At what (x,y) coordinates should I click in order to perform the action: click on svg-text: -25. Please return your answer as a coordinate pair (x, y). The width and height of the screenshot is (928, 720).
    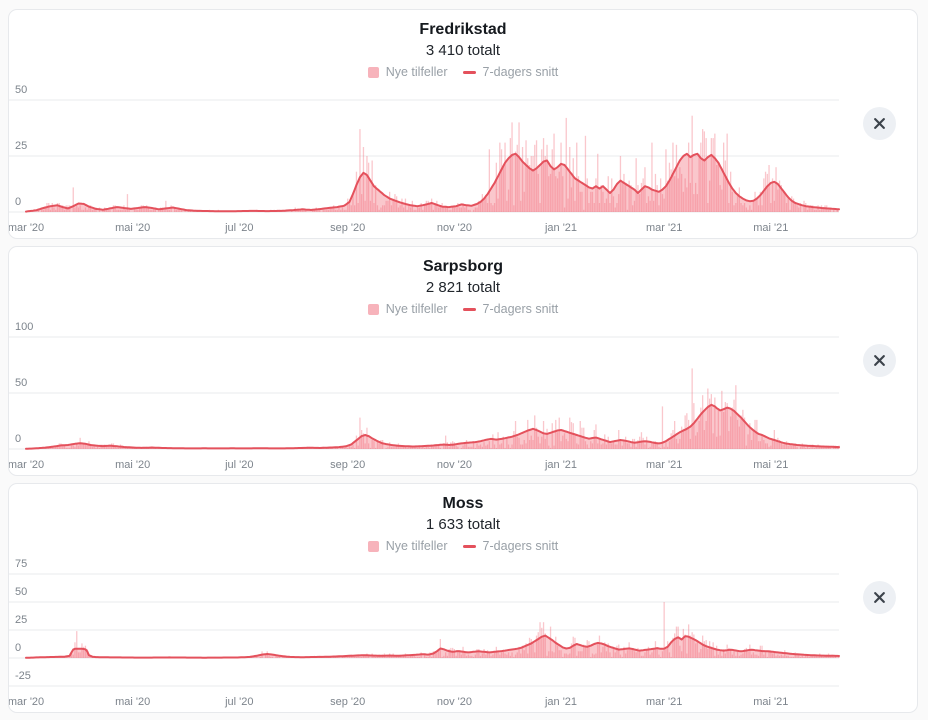
    Looking at the image, I should click on (23, 676).